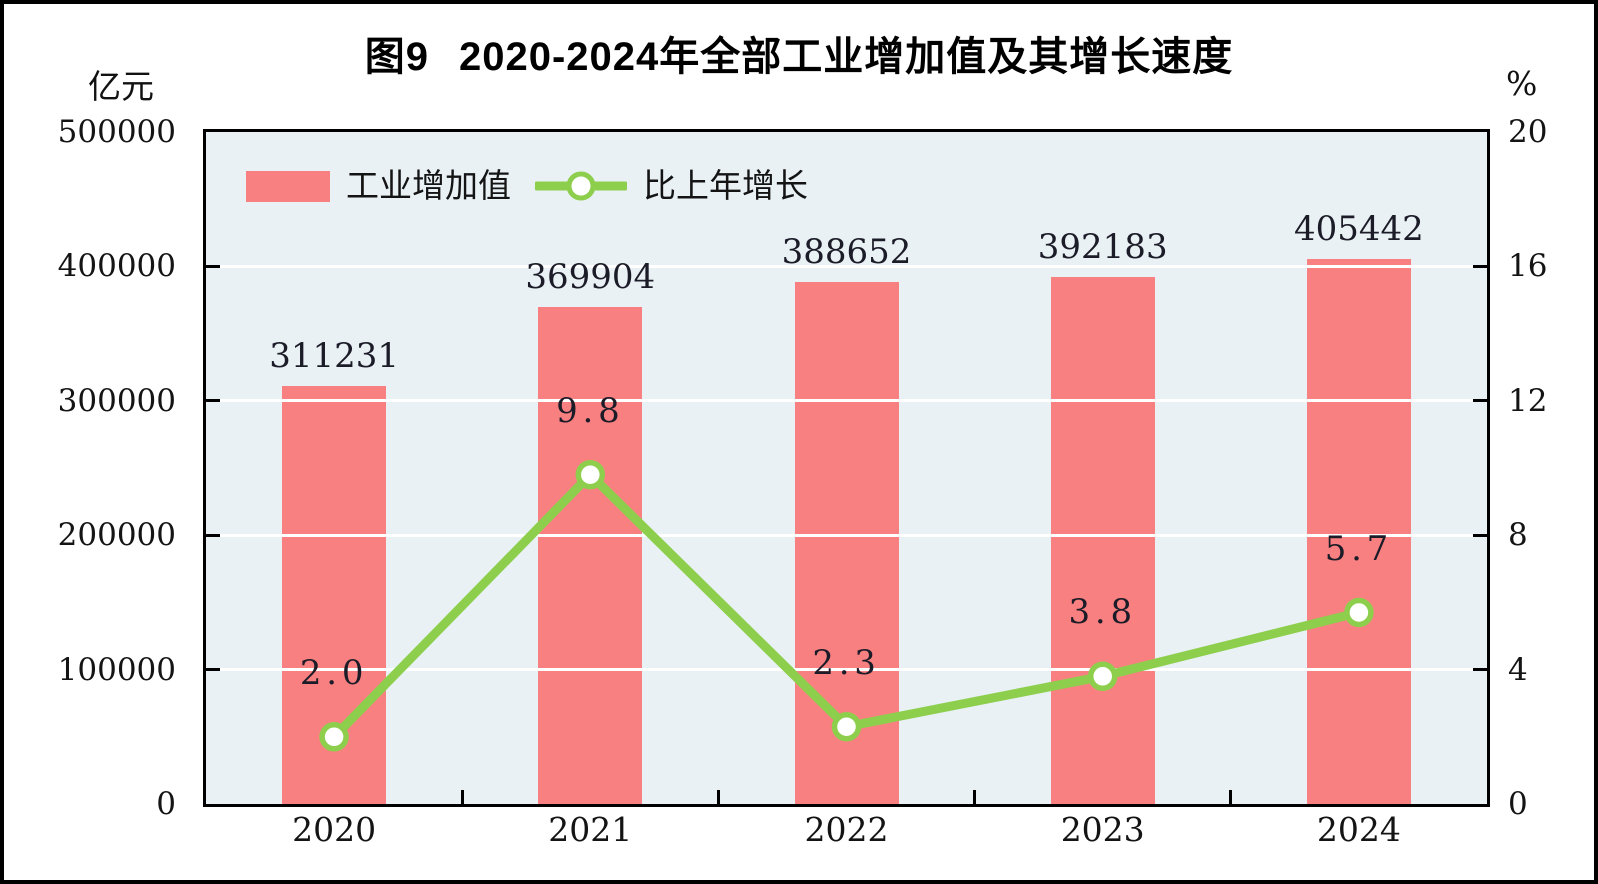  Describe the element at coordinates (334, 355) in the screenshot. I see `bar-value-label-2020: 311231` at that location.